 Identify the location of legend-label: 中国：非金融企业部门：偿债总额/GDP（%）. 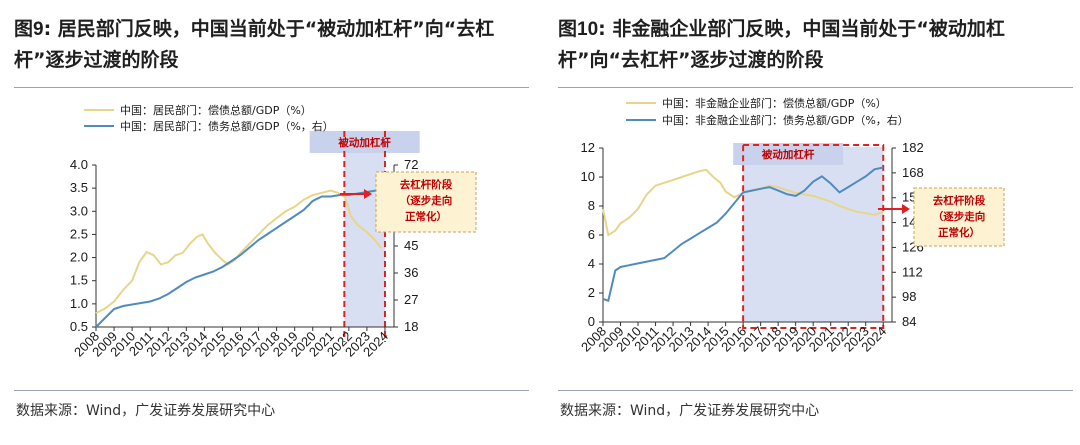
(774, 103).